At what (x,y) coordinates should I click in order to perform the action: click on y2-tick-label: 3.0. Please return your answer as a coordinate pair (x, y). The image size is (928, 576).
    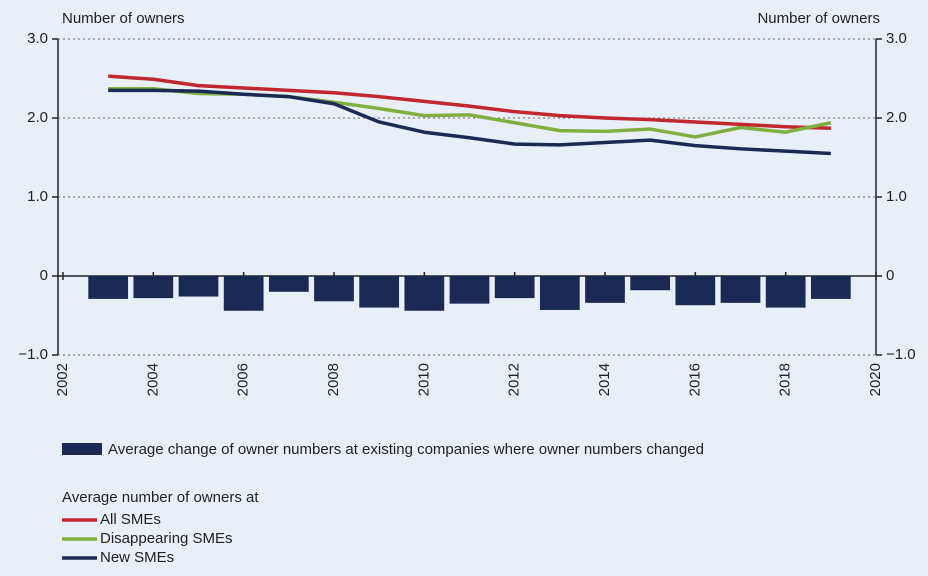
    Looking at the image, I should click on (896, 38).